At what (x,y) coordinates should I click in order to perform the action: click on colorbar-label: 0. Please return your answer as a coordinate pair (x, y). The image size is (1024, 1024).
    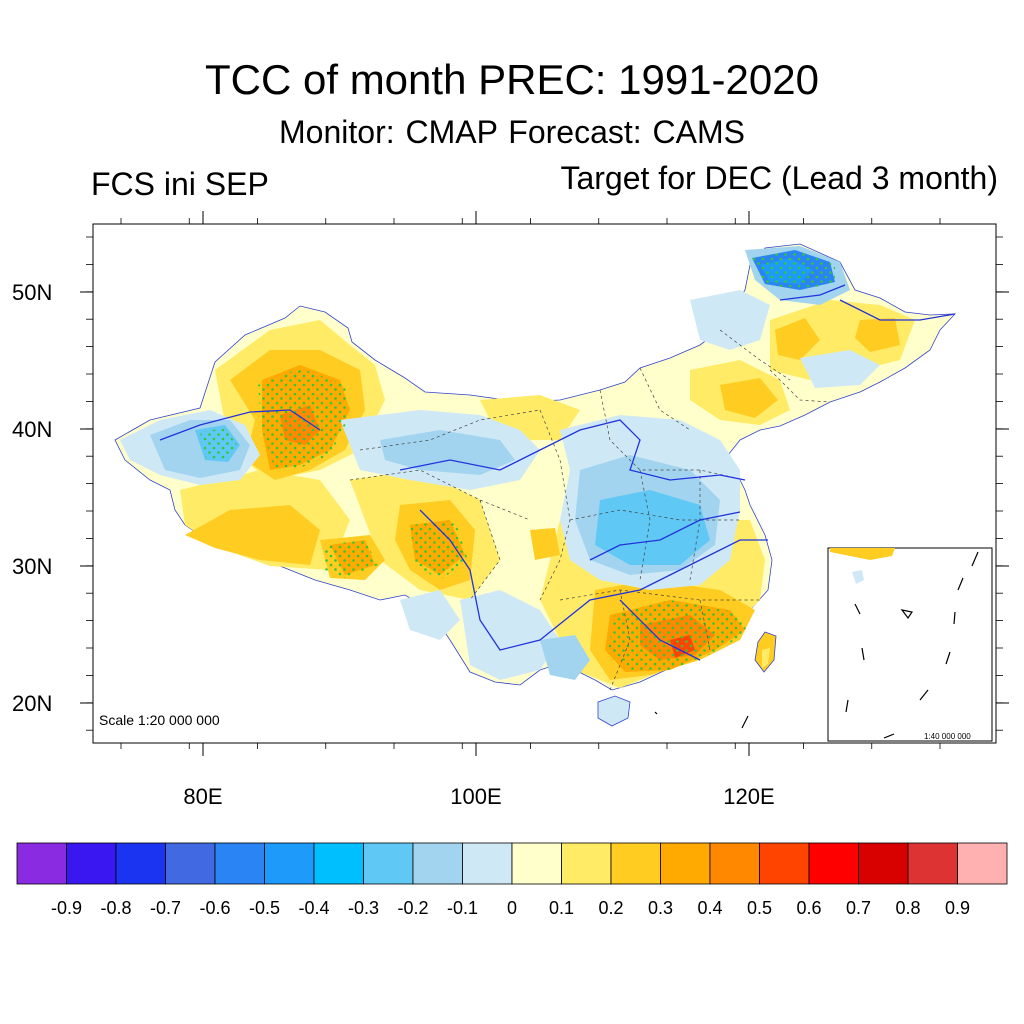
    Looking at the image, I should click on (512, 908).